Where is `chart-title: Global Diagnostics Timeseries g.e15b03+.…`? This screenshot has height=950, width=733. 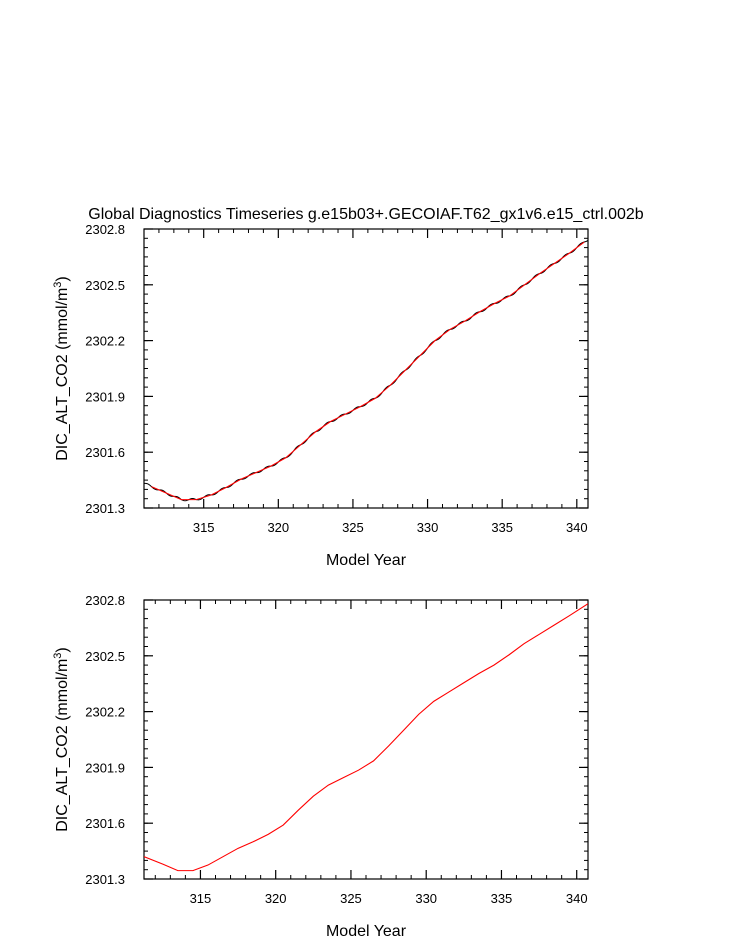
chart-title: Global Diagnostics Timeseries g.e15b03+.… is located at coordinates (366, 214).